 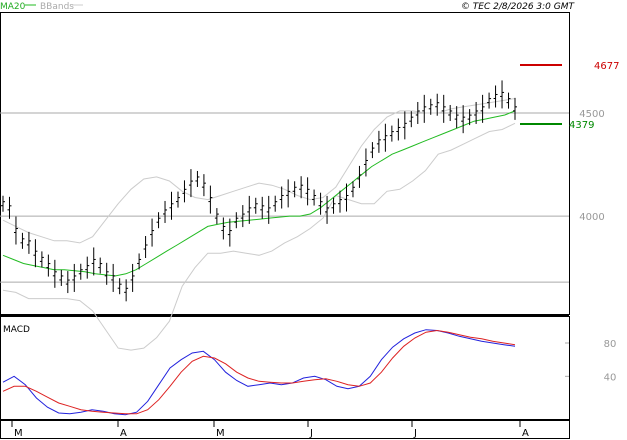 I want to click on legend-ma20: MA20, so click(x=13, y=7).